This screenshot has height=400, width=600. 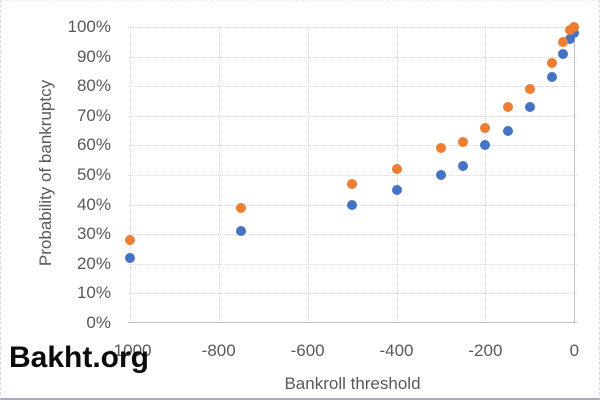 I want to click on y-tick-label: 30%, so click(x=93, y=234).